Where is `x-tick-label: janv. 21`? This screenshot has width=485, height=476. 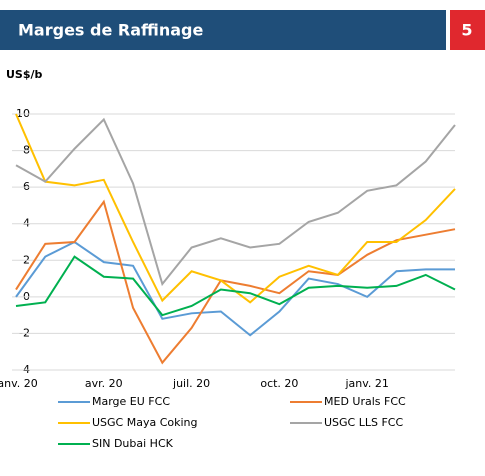 x-tick-label: janv. 21 is located at coordinates (366, 383).